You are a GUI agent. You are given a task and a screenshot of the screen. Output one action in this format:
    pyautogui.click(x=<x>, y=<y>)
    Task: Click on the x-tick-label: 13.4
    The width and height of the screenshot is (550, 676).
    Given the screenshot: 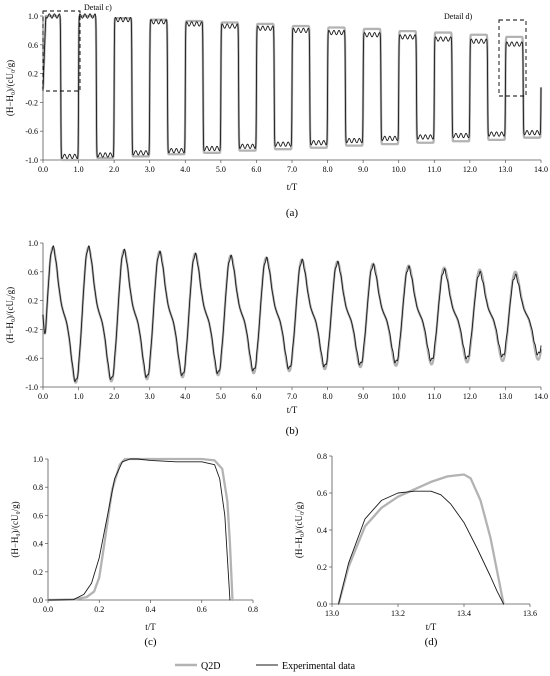 What is the action you would take?
    pyautogui.click(x=464, y=613)
    